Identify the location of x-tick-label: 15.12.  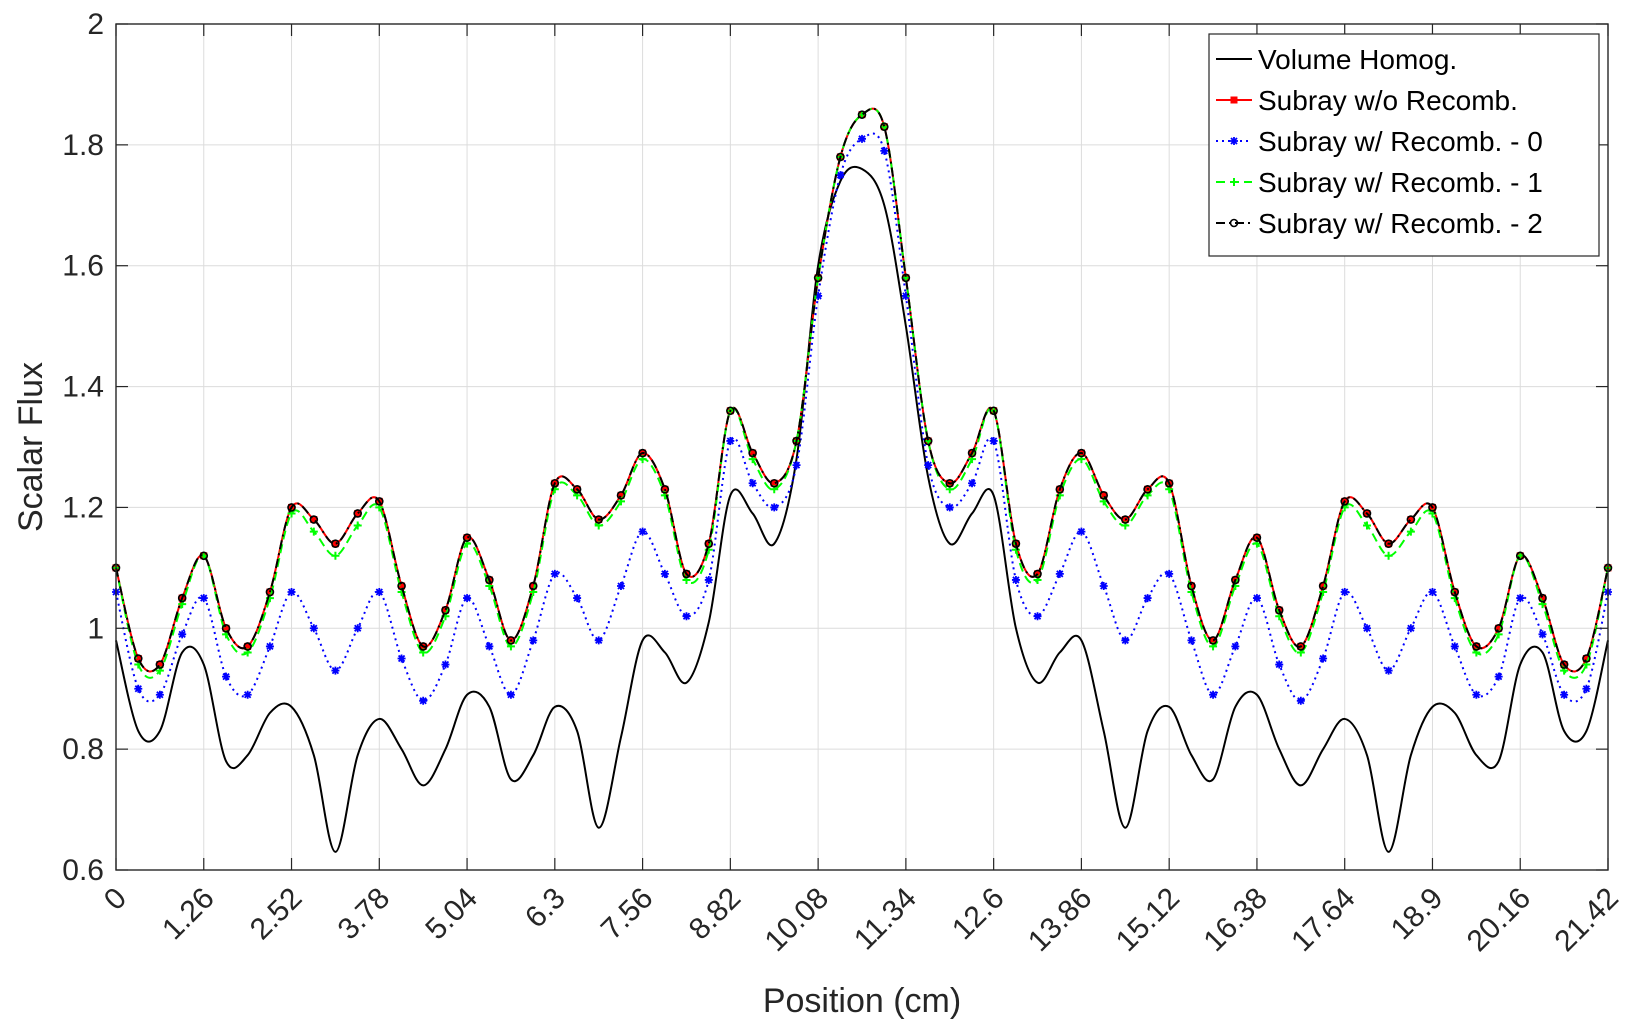
(1148, 920).